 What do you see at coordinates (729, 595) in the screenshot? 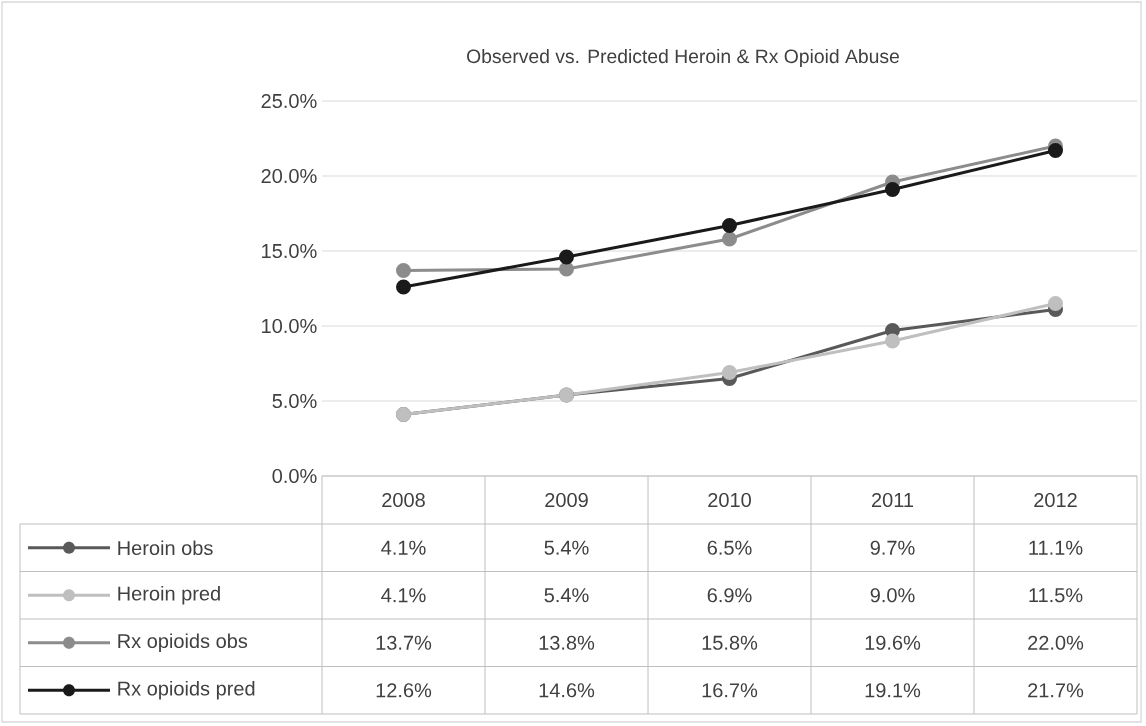
I see `data-label: 6.9%` at bounding box center [729, 595].